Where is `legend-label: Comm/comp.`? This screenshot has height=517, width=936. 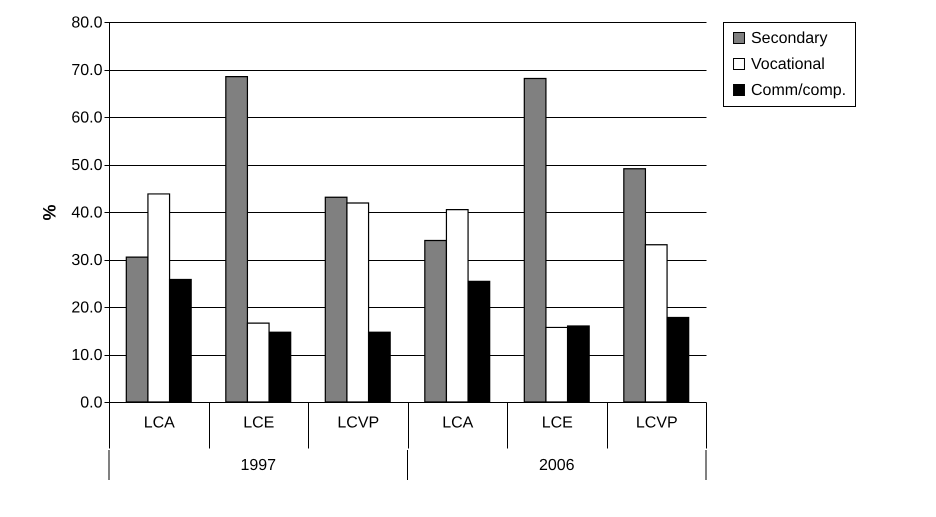
legend-label: Comm/comp. is located at coordinates (798, 90).